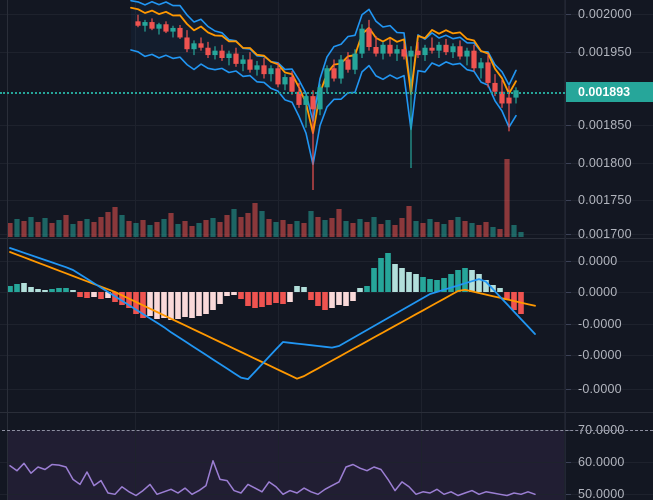  I want to click on axis-label: 60.0000, so click(601, 462).